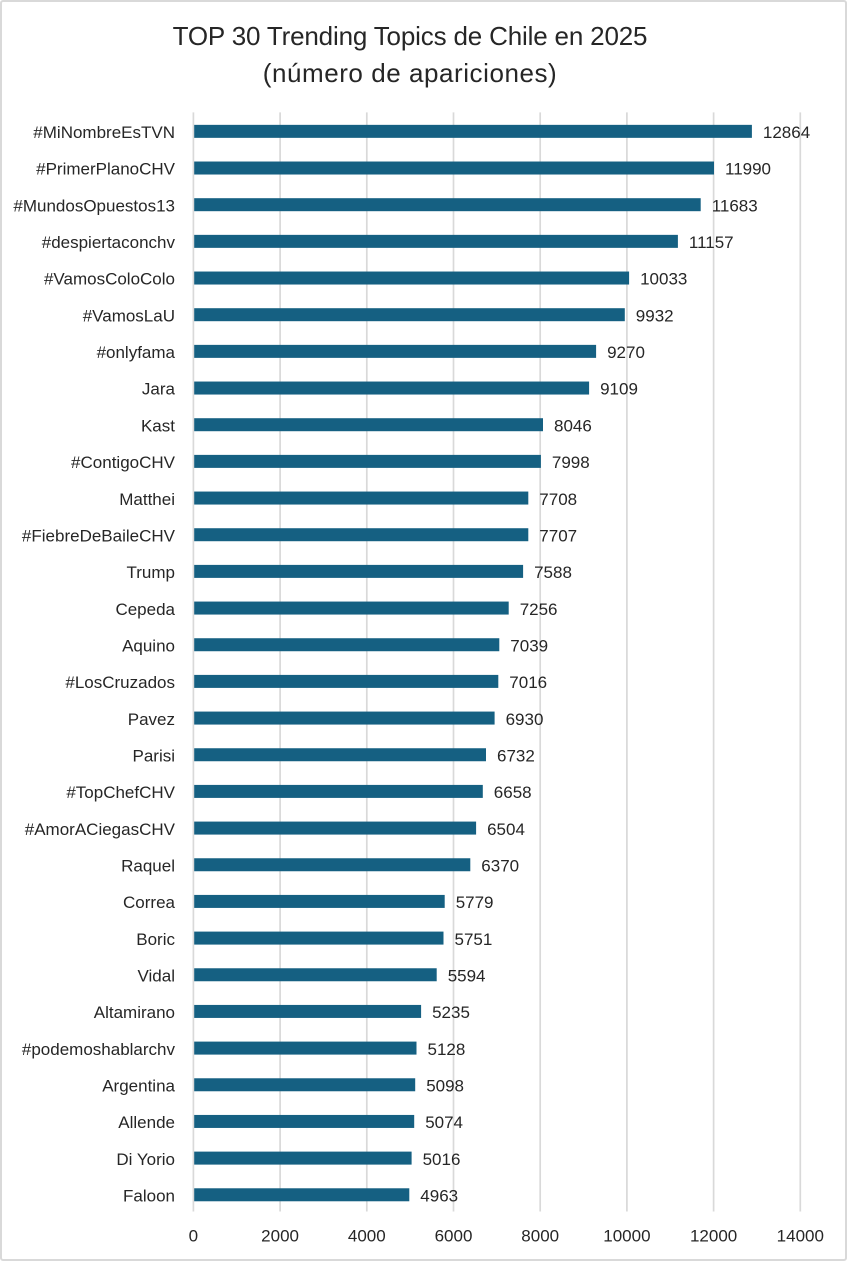  What do you see at coordinates (145, 609) in the screenshot?
I see `svg-text: Cepeda` at bounding box center [145, 609].